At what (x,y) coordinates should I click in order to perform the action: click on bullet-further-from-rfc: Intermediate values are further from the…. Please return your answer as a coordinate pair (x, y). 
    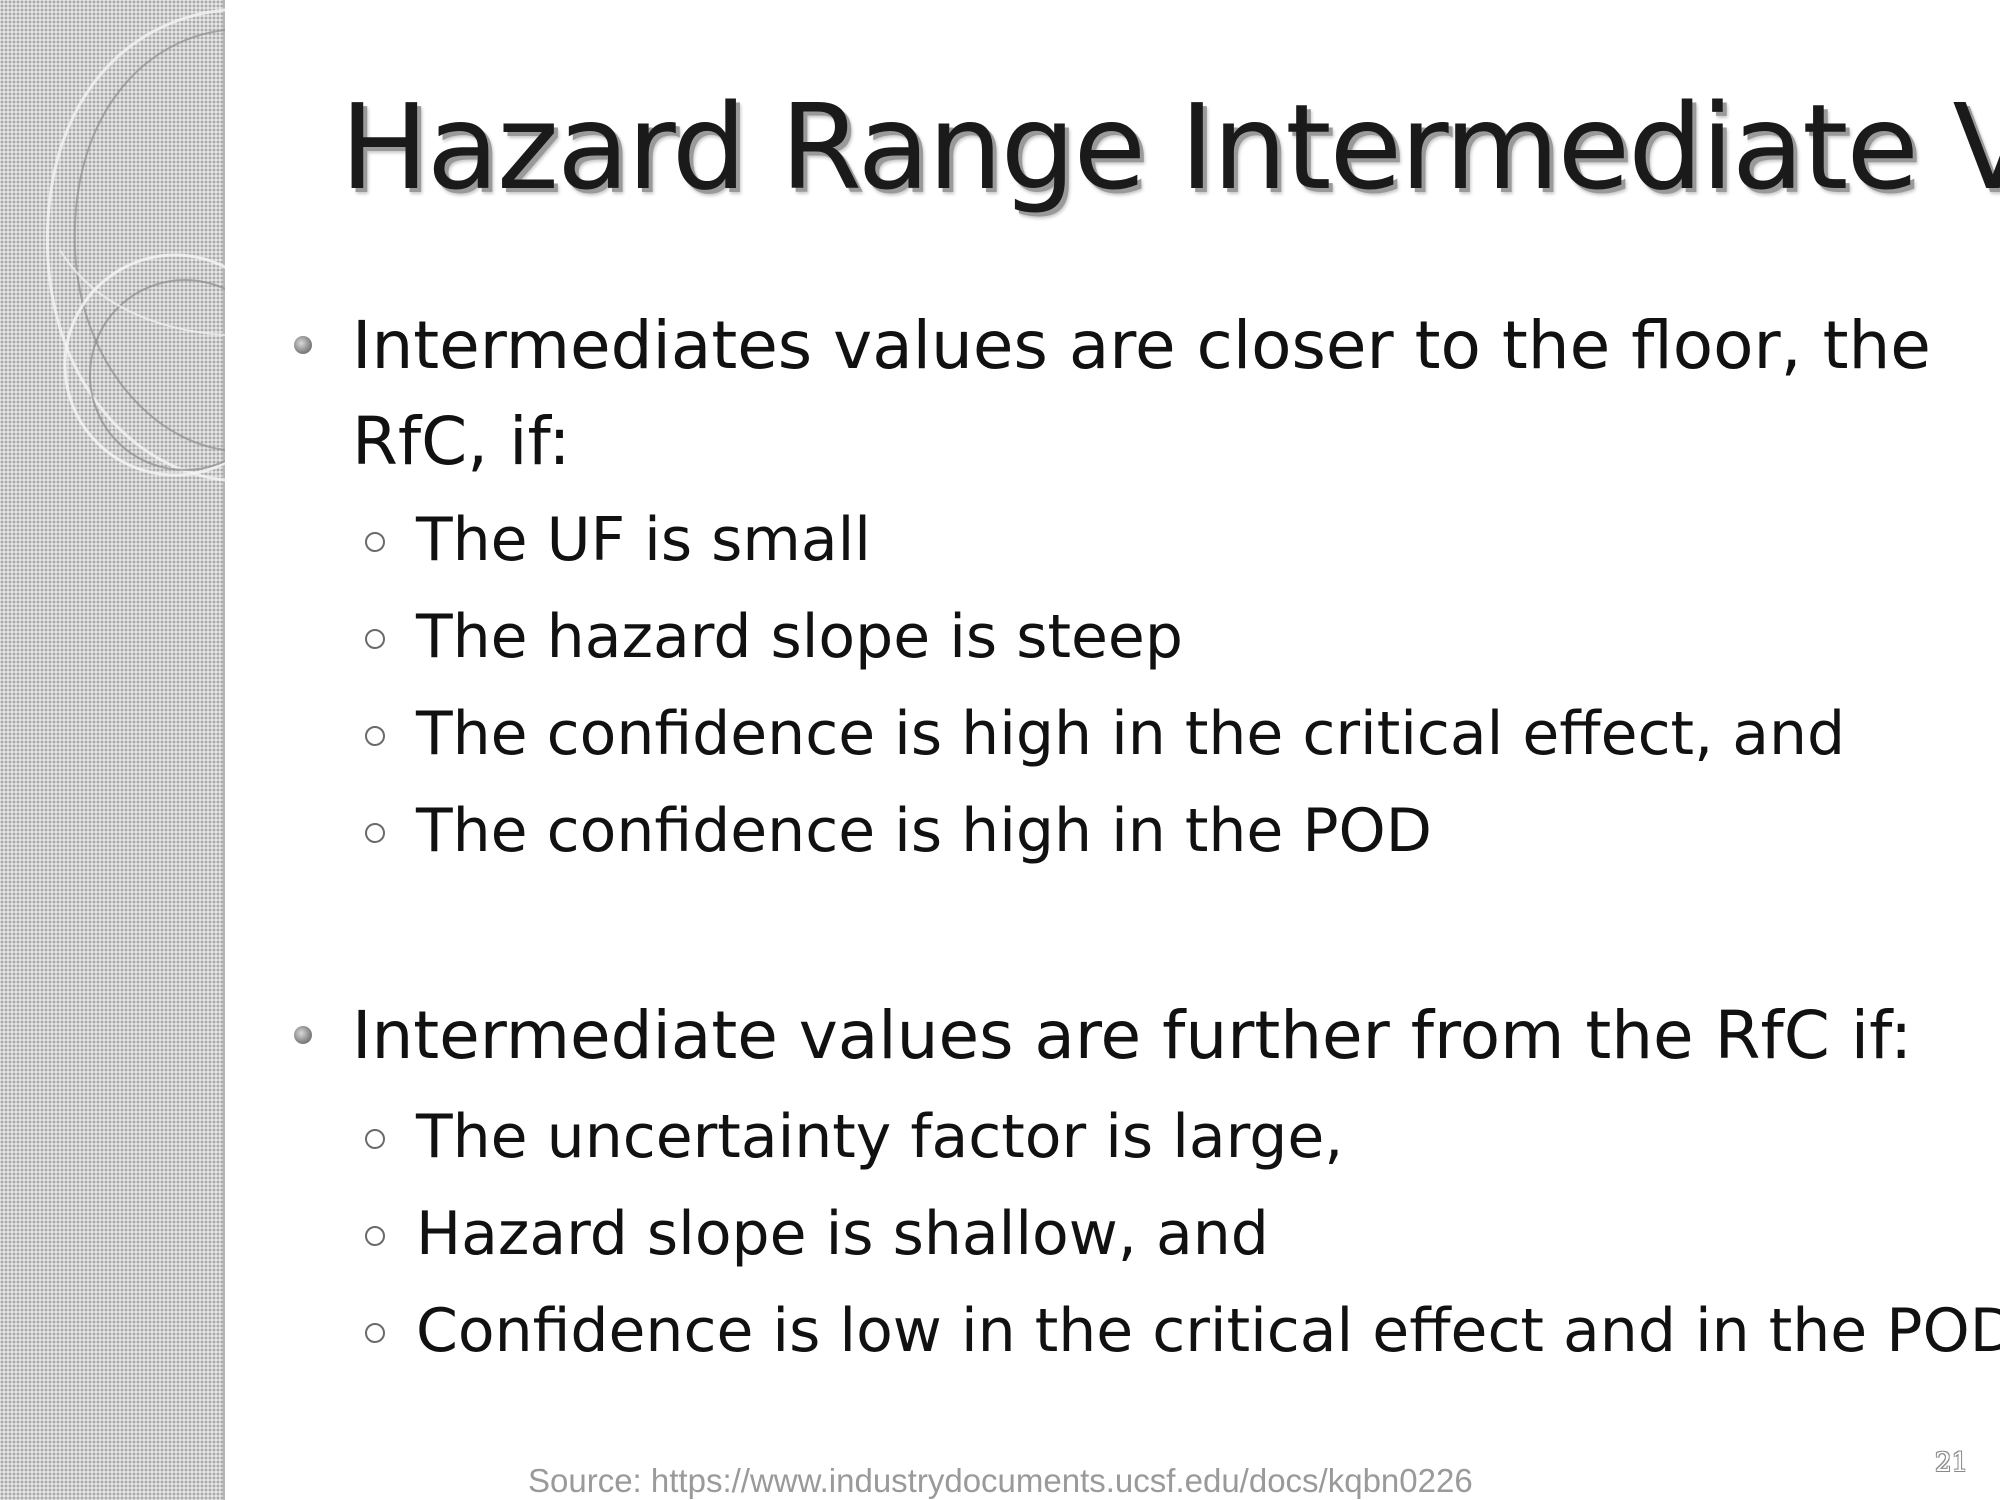
    Looking at the image, I should click on (1113, 1036).